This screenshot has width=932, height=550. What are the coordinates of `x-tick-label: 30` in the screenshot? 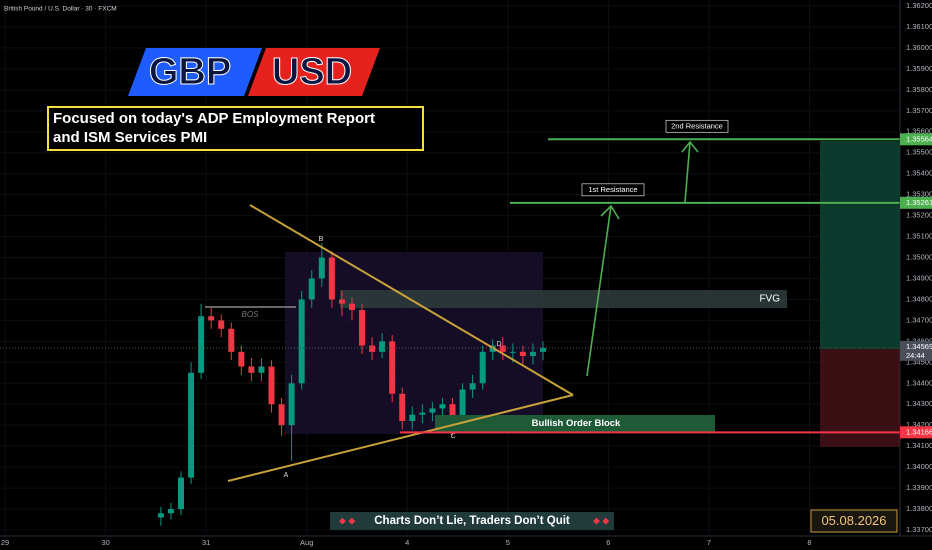 It's located at (105, 542).